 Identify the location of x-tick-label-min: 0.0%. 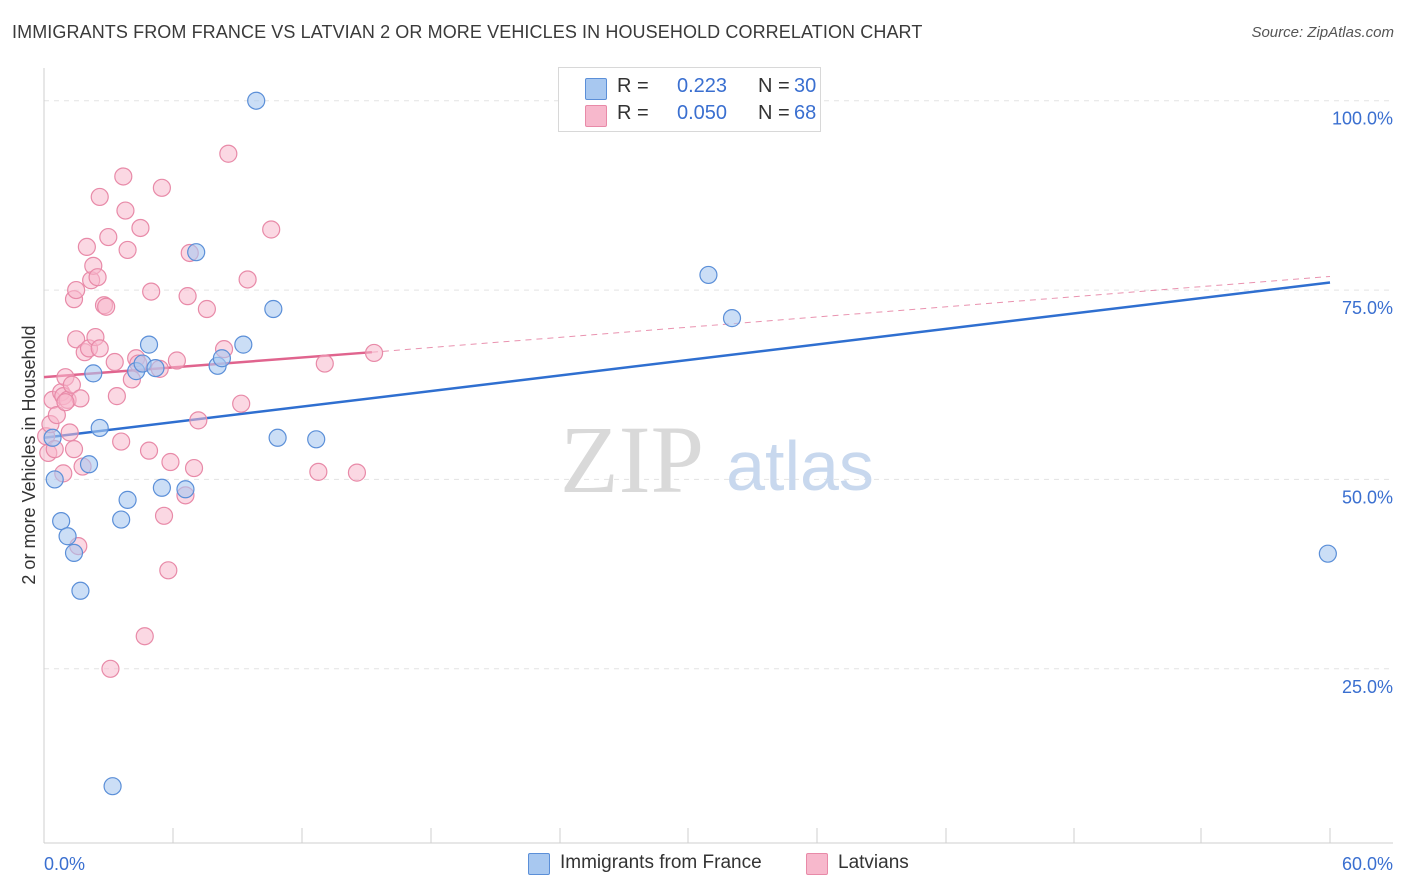
(64, 864).